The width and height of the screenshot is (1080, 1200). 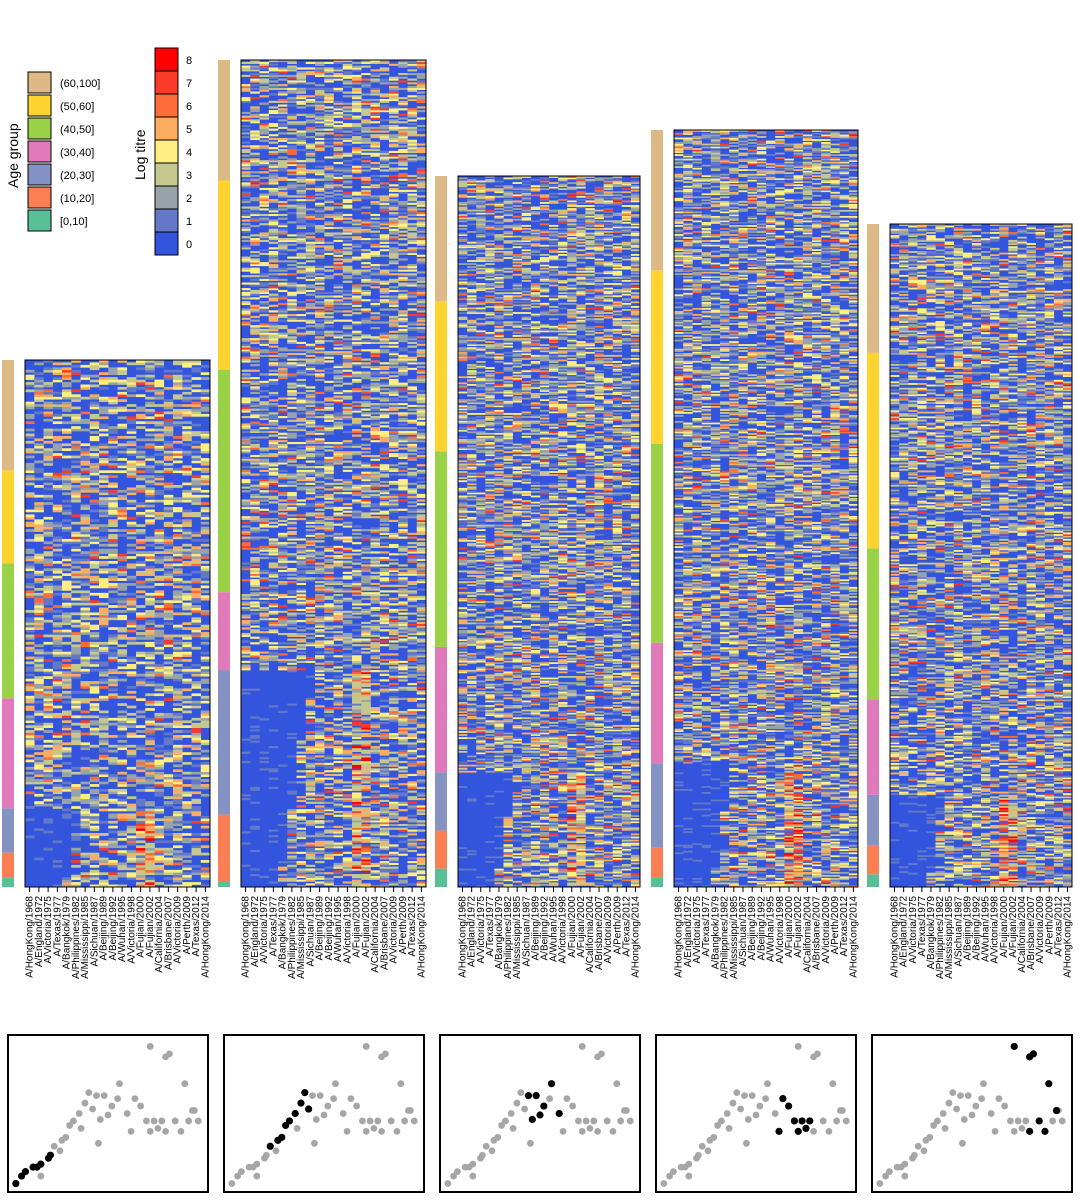 What do you see at coordinates (224, 884) in the screenshot?
I see `age-group-strip-segment` at bounding box center [224, 884].